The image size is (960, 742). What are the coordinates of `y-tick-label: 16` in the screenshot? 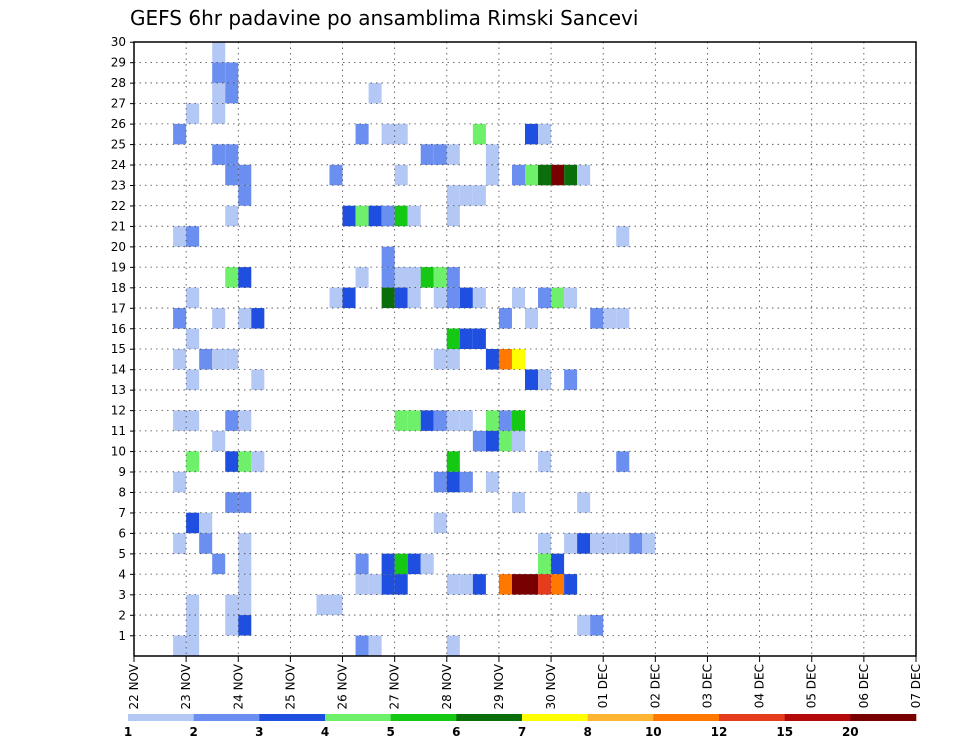 It's located at (118, 329).